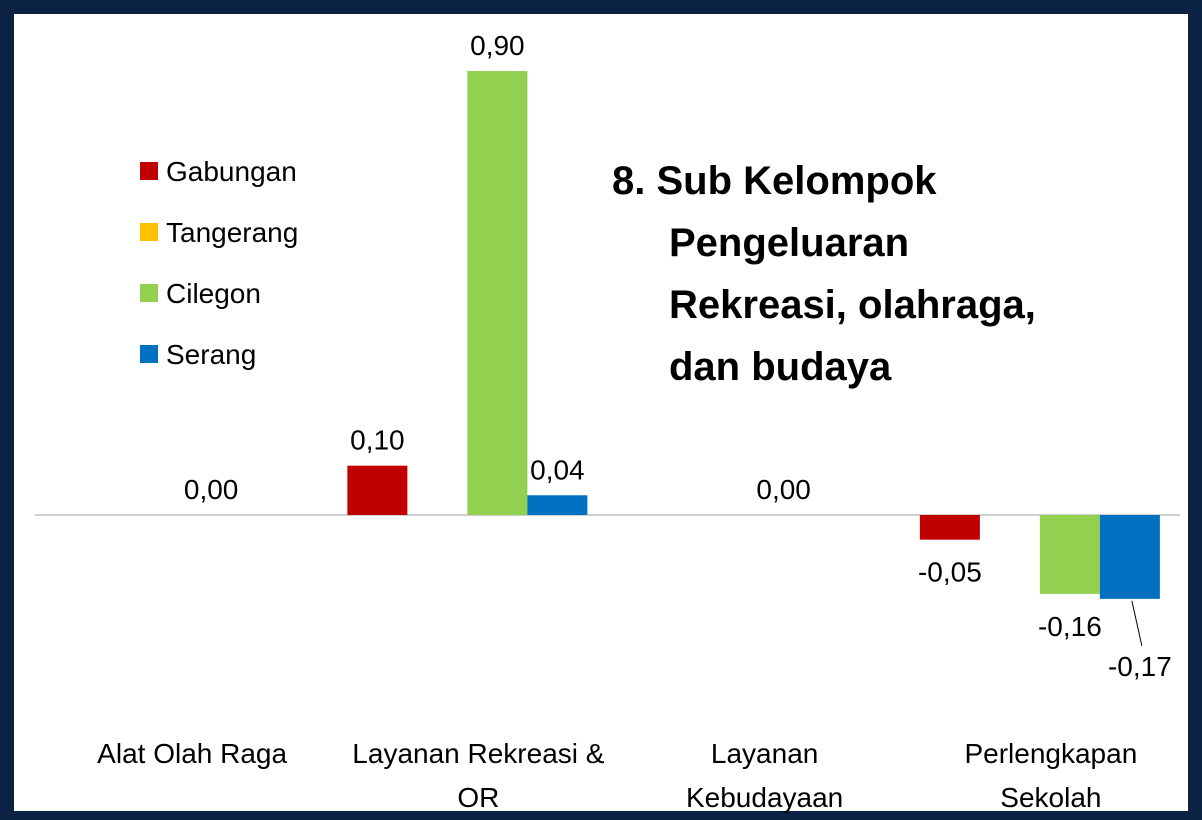 This screenshot has height=820, width=1202. What do you see at coordinates (1137, 623) in the screenshot?
I see `leader-line` at bounding box center [1137, 623].